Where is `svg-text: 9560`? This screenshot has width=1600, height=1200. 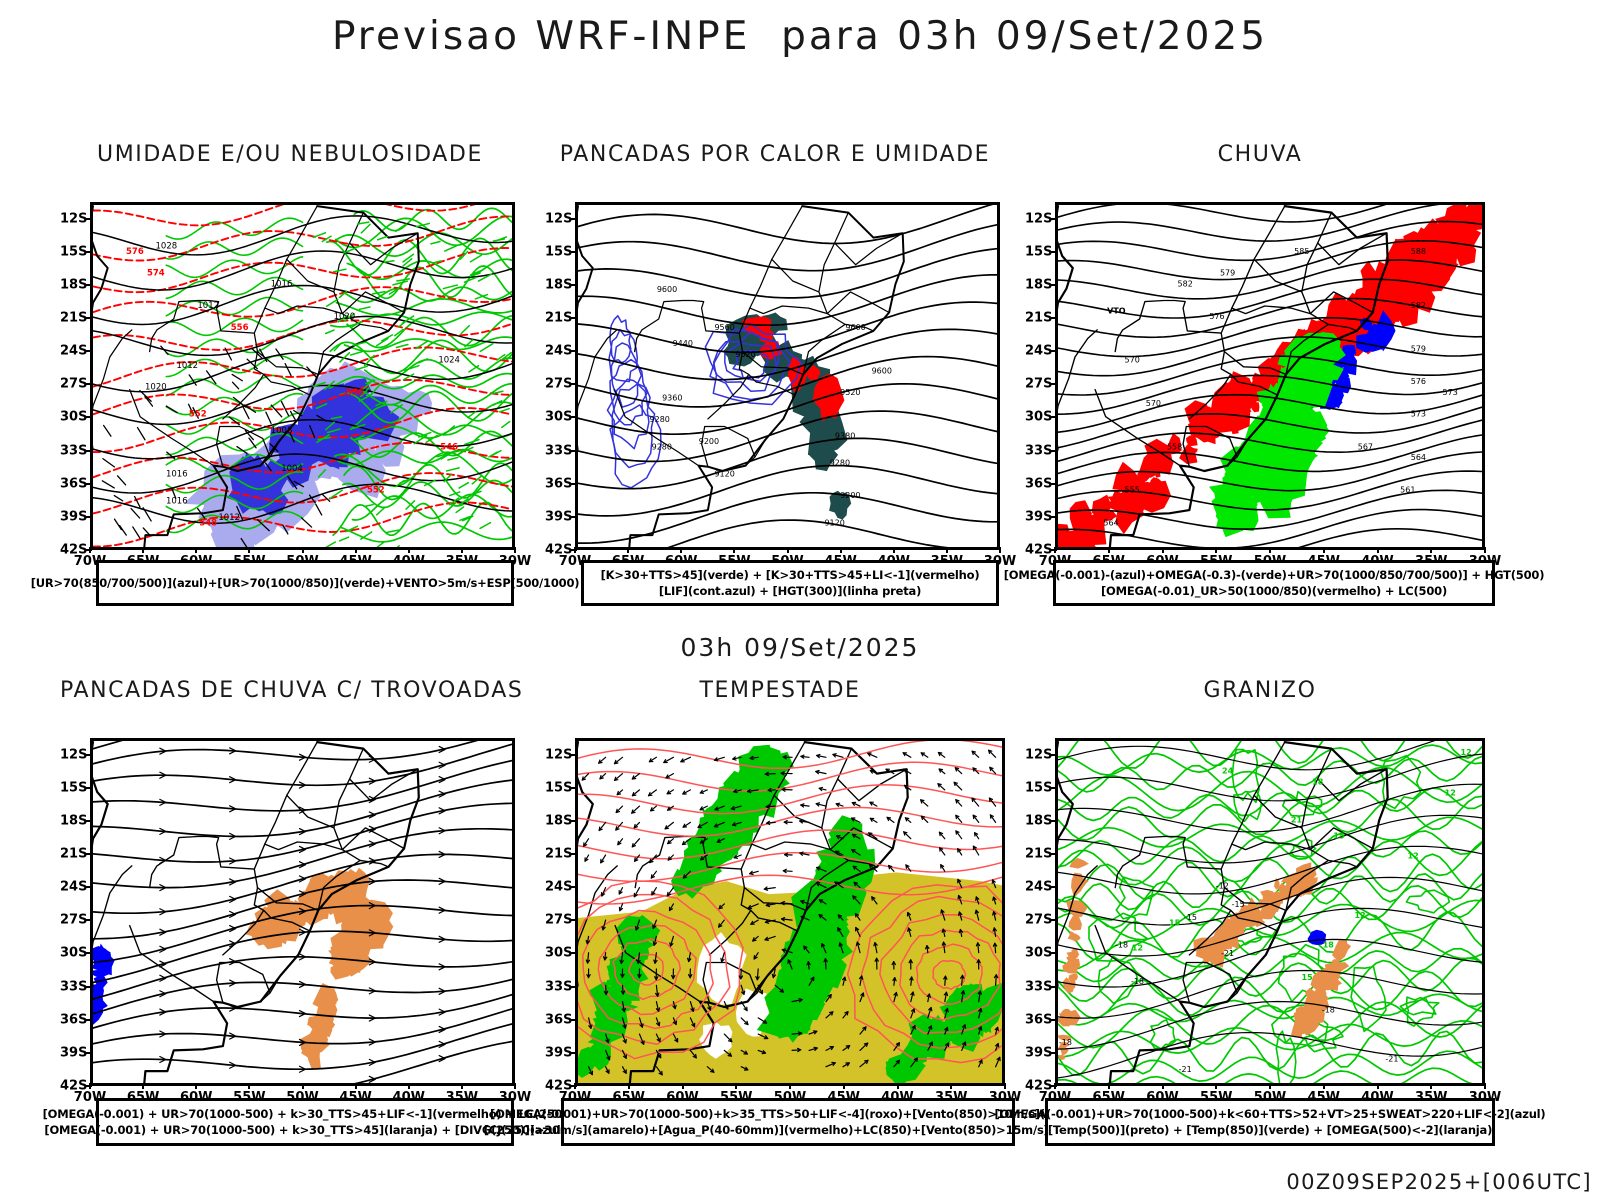 svg-text: 9560 is located at coordinates (724, 327).